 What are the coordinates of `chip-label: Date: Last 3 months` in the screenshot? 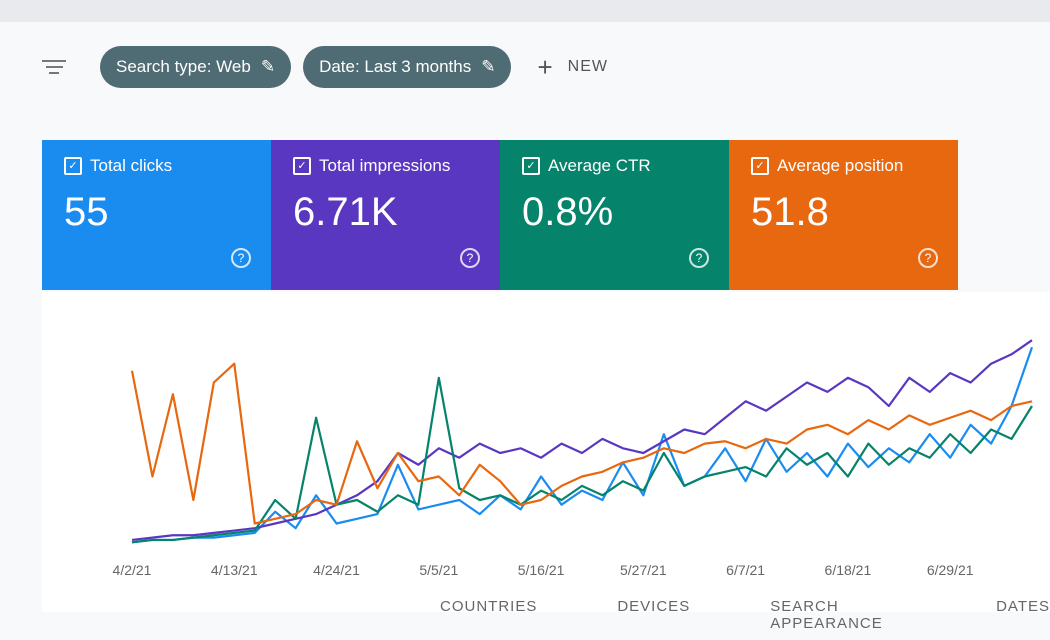 It's located at (395, 66).